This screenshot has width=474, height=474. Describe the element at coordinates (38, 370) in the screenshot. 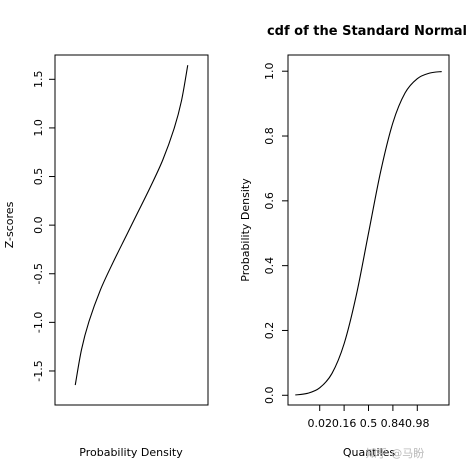

I see `left-y-tick-label: -1.5` at that location.